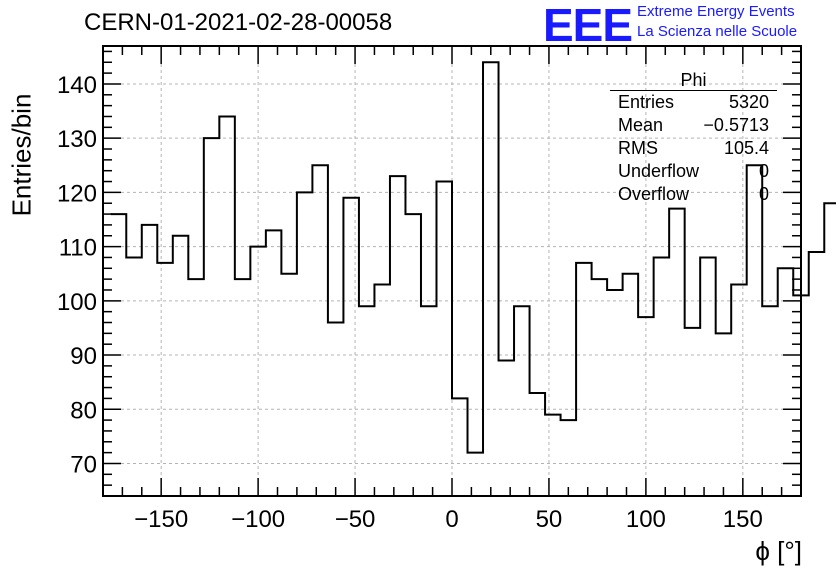 The image size is (836, 572). I want to click on stats-value: −0.5713, so click(736, 125).